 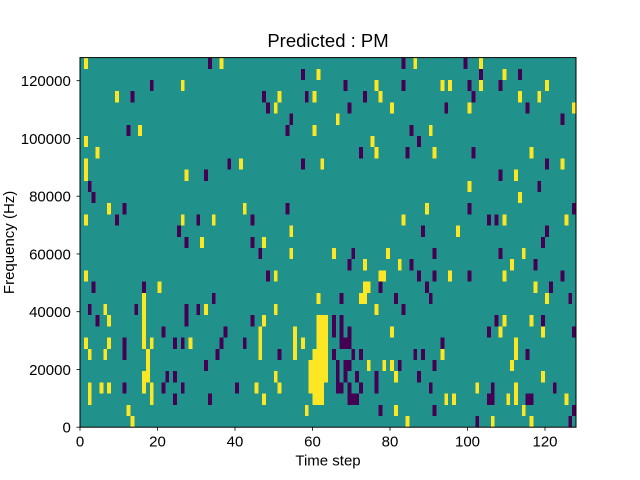 I want to click on svg-text: 120000, so click(x=46, y=81).